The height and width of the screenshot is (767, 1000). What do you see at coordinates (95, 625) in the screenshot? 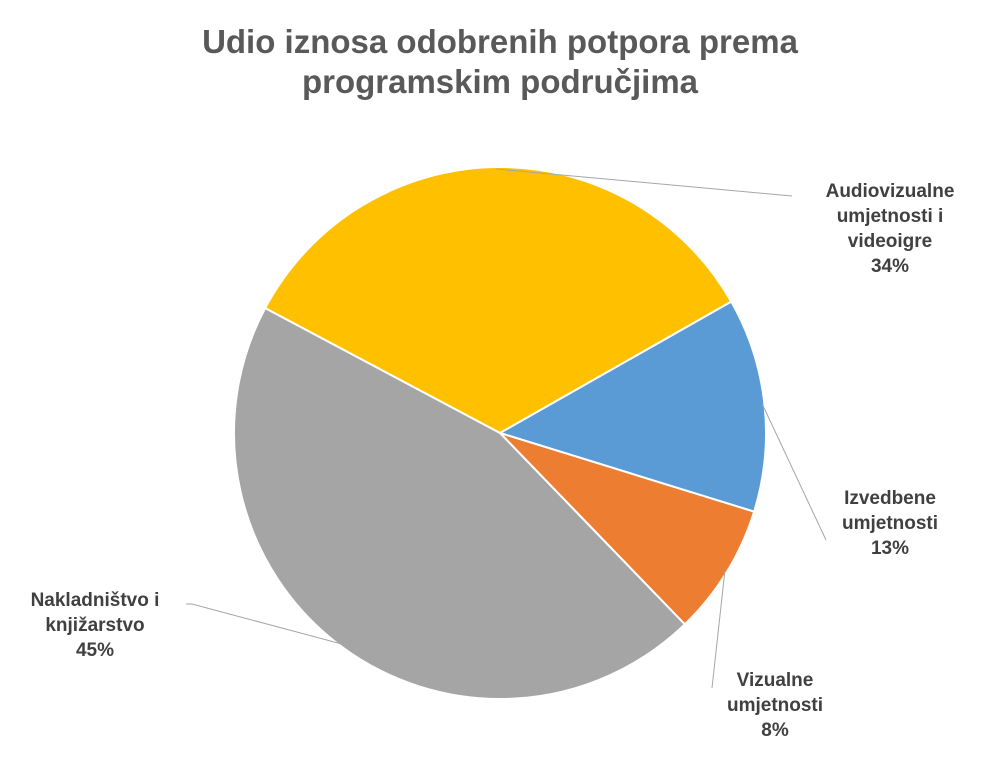
I see `data-label-nakladnistvo: Nakladništvo i knjižarstvo 45%` at bounding box center [95, 625].